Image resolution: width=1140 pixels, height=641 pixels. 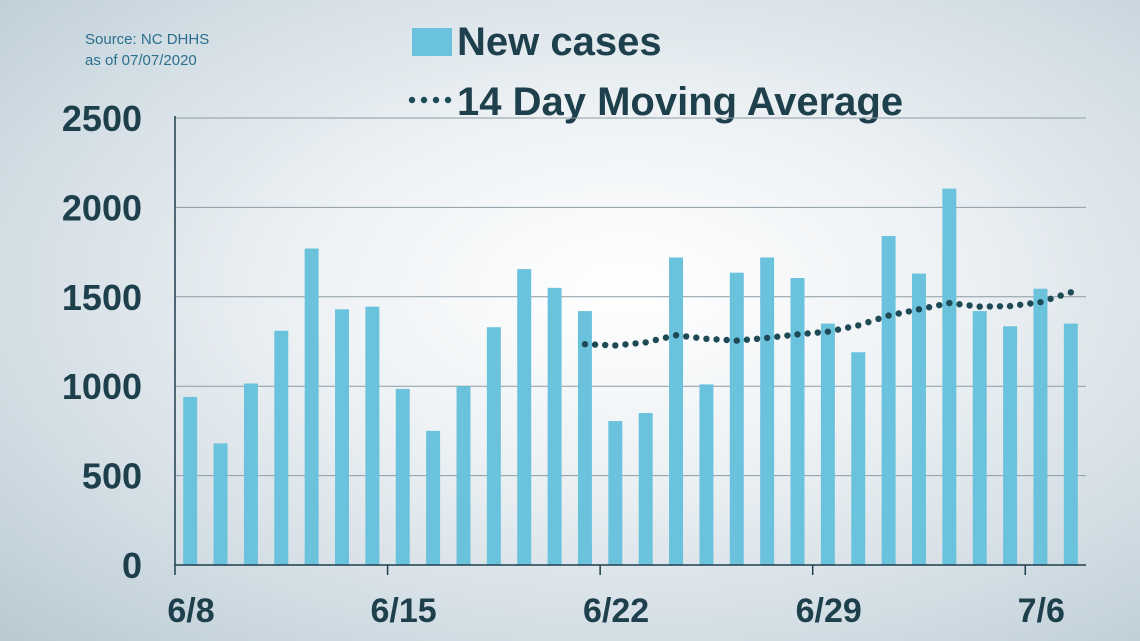 What do you see at coordinates (190, 611) in the screenshot?
I see `x-tick-label: 6/8` at bounding box center [190, 611].